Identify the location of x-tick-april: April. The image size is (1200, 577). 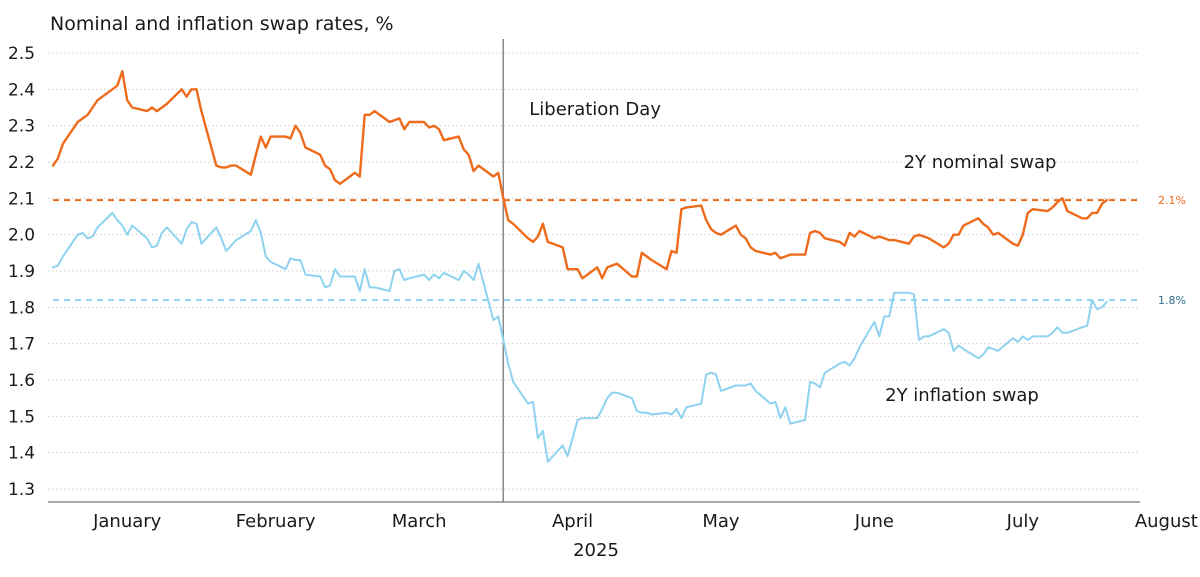
(572, 521).